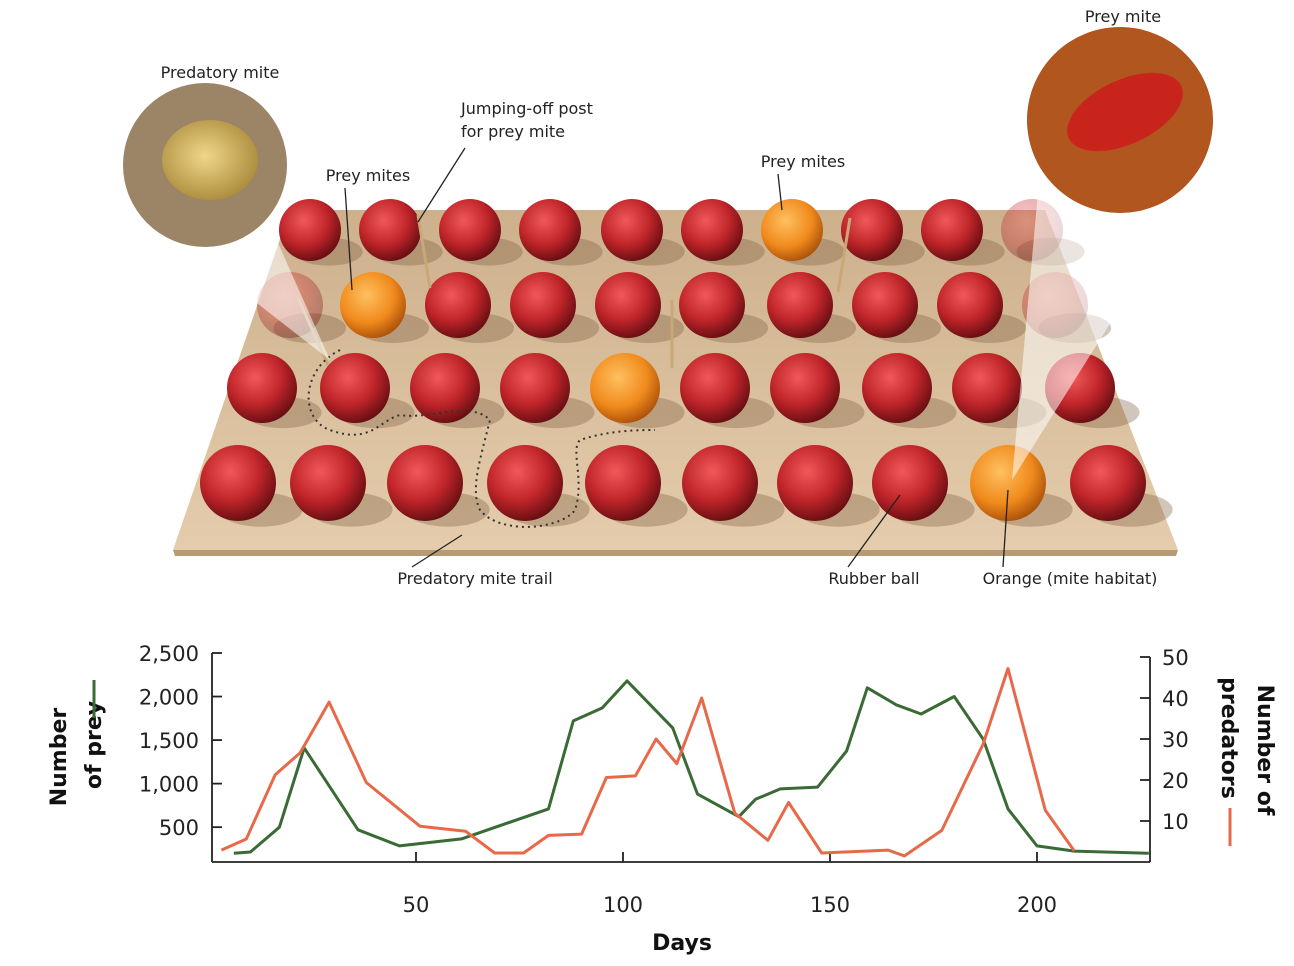 The width and height of the screenshot is (1294, 966). I want to click on y-right-label-2: predators, so click(1228, 738).